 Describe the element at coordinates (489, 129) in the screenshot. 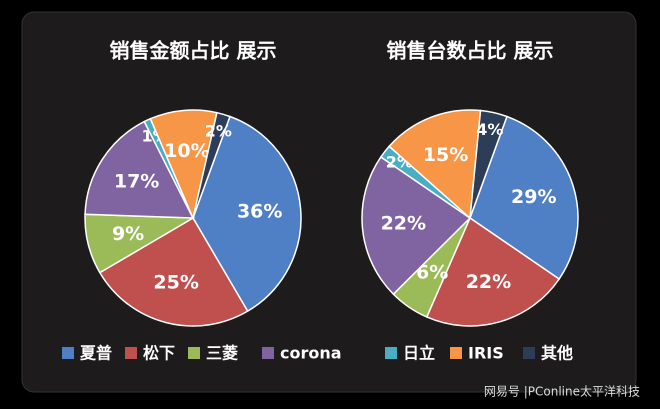

I see `data-label: 4%` at that location.